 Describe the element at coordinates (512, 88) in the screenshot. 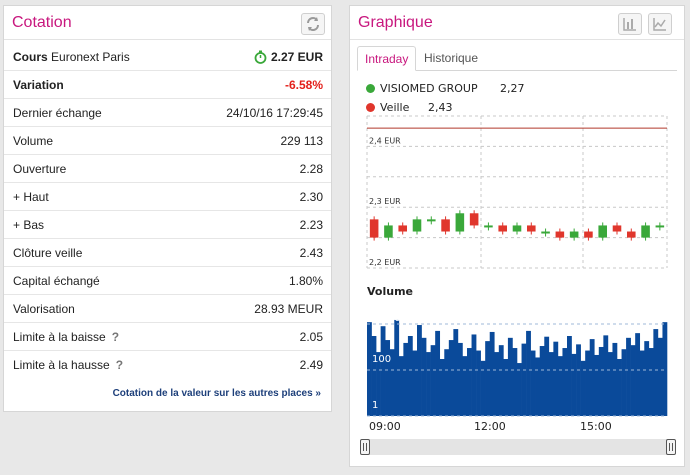

I see `legend-value: 2,27` at that location.